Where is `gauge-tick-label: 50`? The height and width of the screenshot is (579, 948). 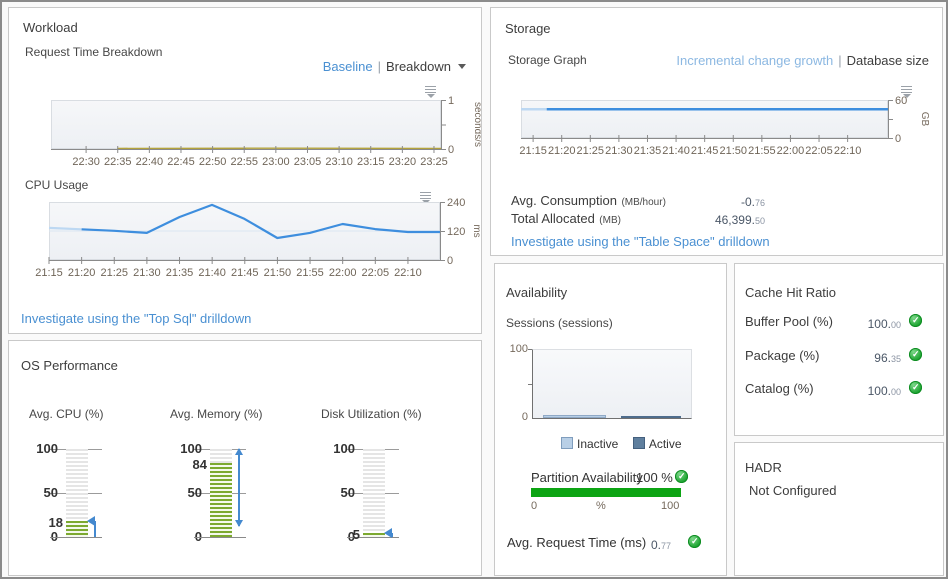
gauge-tick-label: 50 is located at coordinates (194, 492).